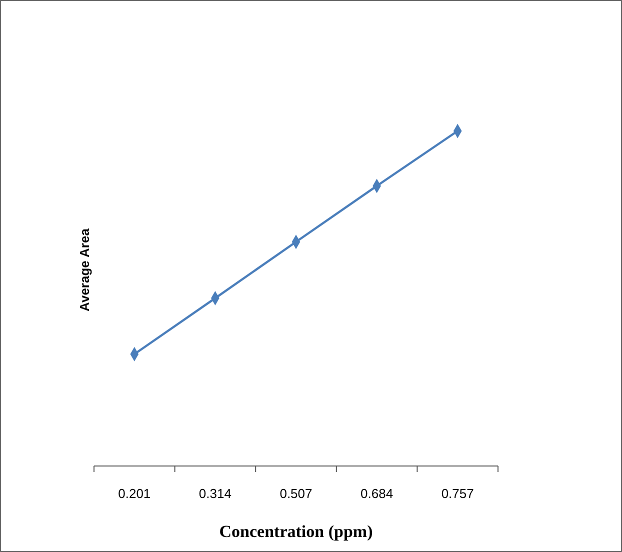  I want to click on x-tick-label: 0.314, so click(215, 493).